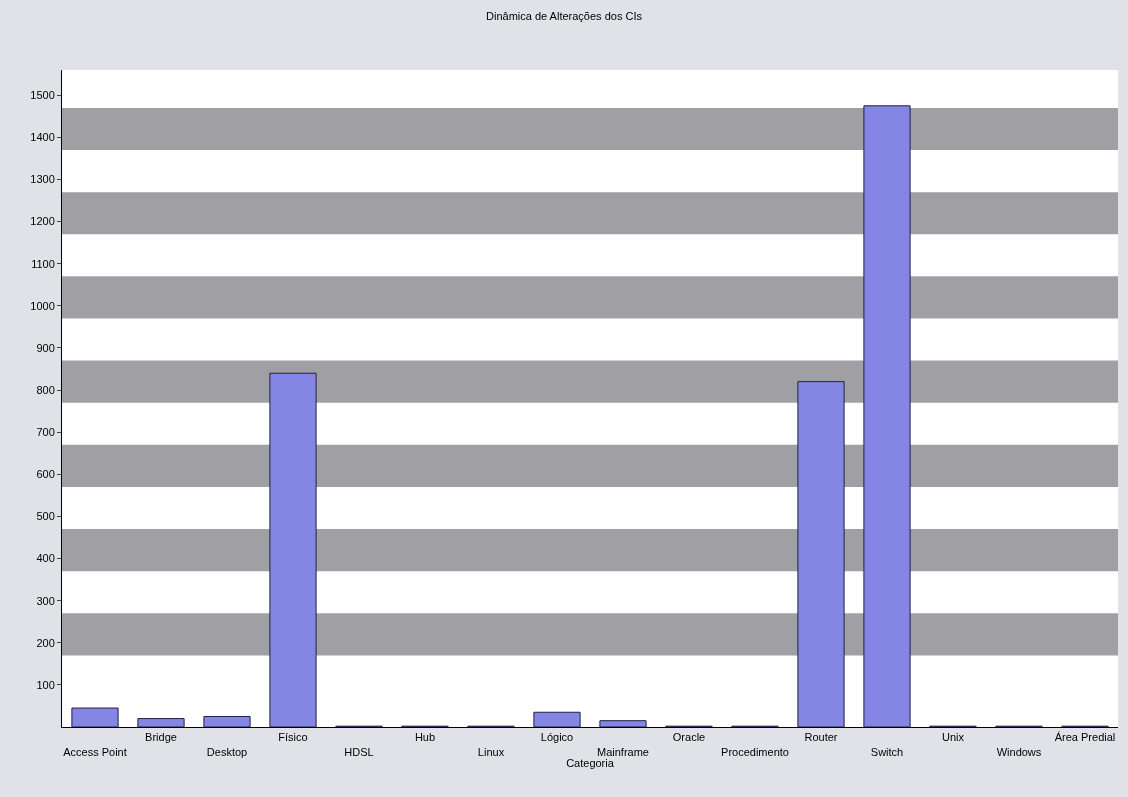 The width and height of the screenshot is (1128, 797). I want to click on y-tick-label: 800, so click(45, 389).